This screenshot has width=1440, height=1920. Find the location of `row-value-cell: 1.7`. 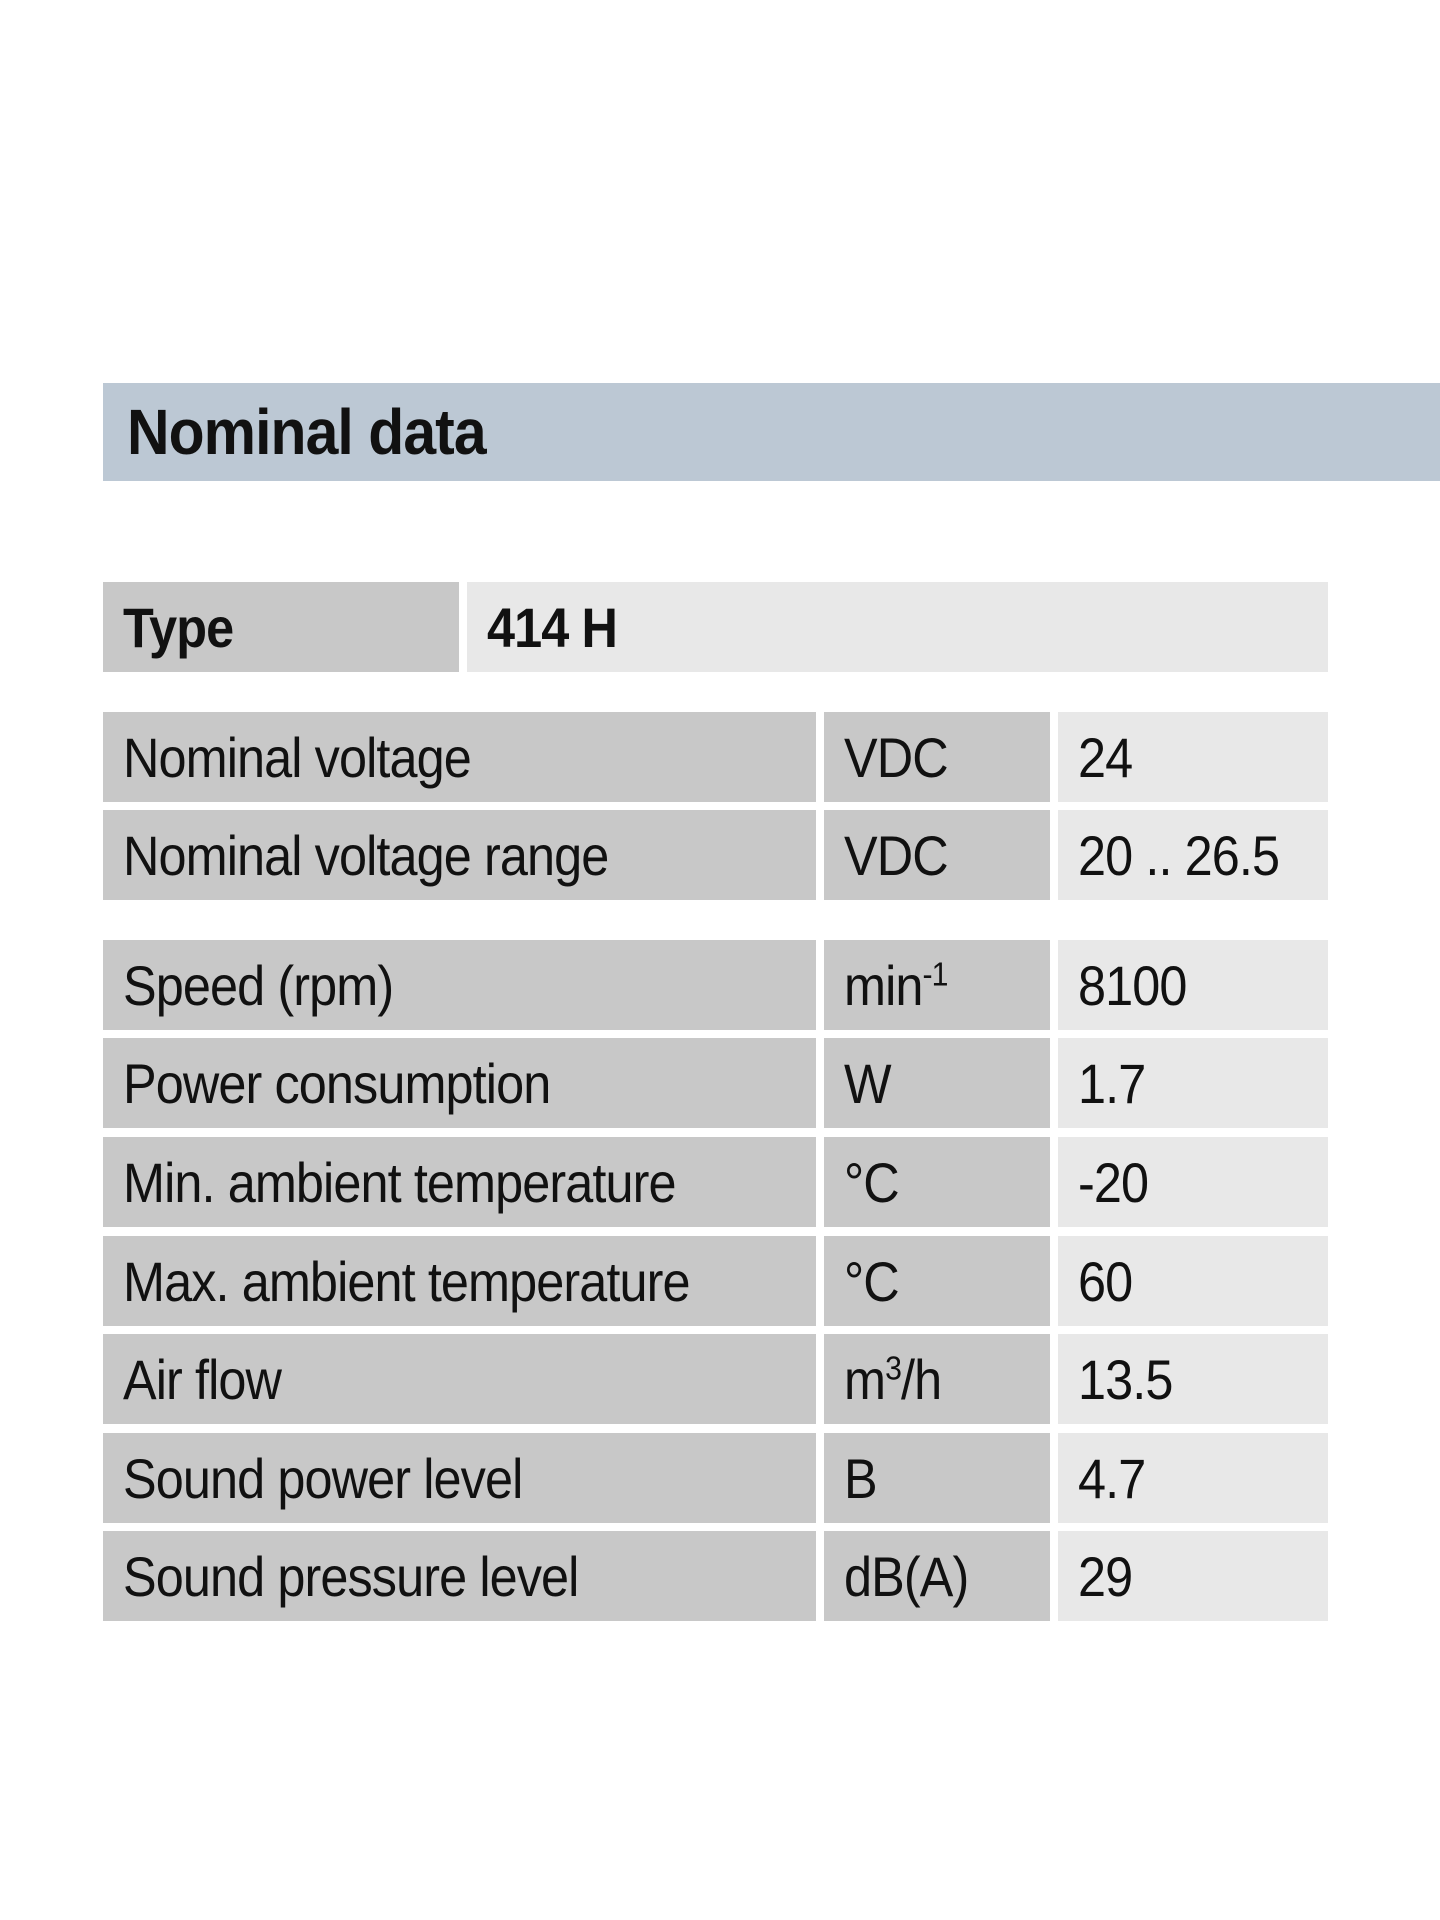

row-value-cell: 1.7 is located at coordinates (1193, 1083).